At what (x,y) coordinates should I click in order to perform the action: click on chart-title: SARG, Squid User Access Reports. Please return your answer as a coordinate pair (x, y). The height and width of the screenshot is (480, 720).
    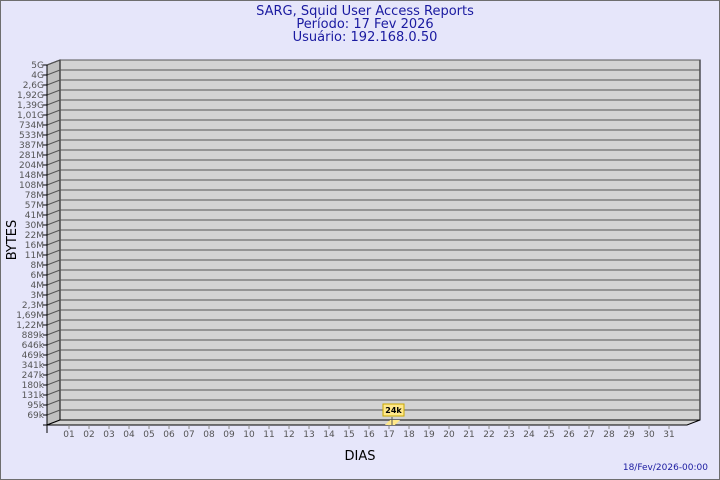
    Looking at the image, I should click on (365, 11).